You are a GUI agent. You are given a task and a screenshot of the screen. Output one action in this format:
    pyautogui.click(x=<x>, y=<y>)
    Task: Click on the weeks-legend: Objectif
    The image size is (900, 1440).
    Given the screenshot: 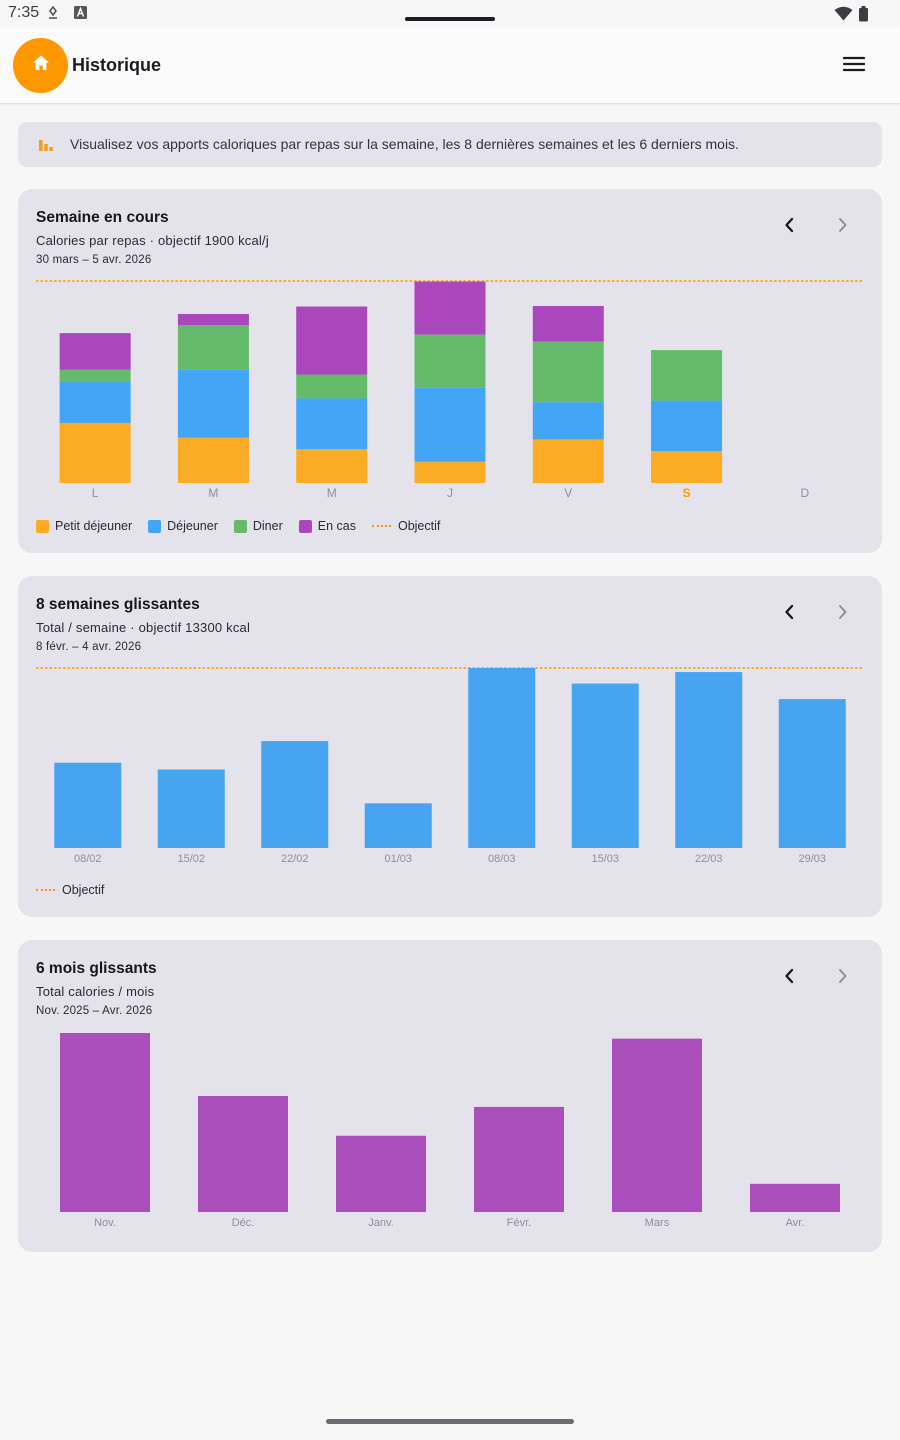 What is the action you would take?
    pyautogui.click(x=78, y=890)
    